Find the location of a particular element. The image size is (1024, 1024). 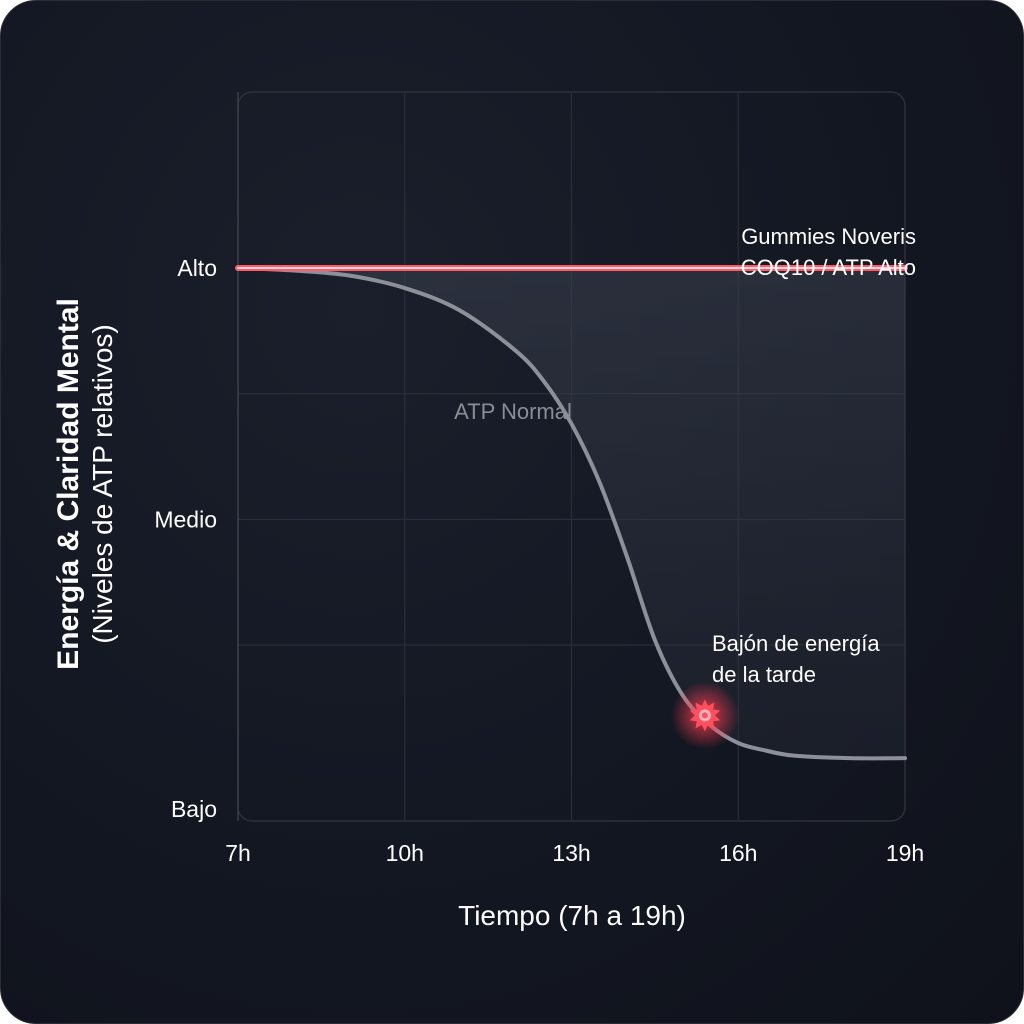

x-tick-label: 16h is located at coordinates (738, 853).